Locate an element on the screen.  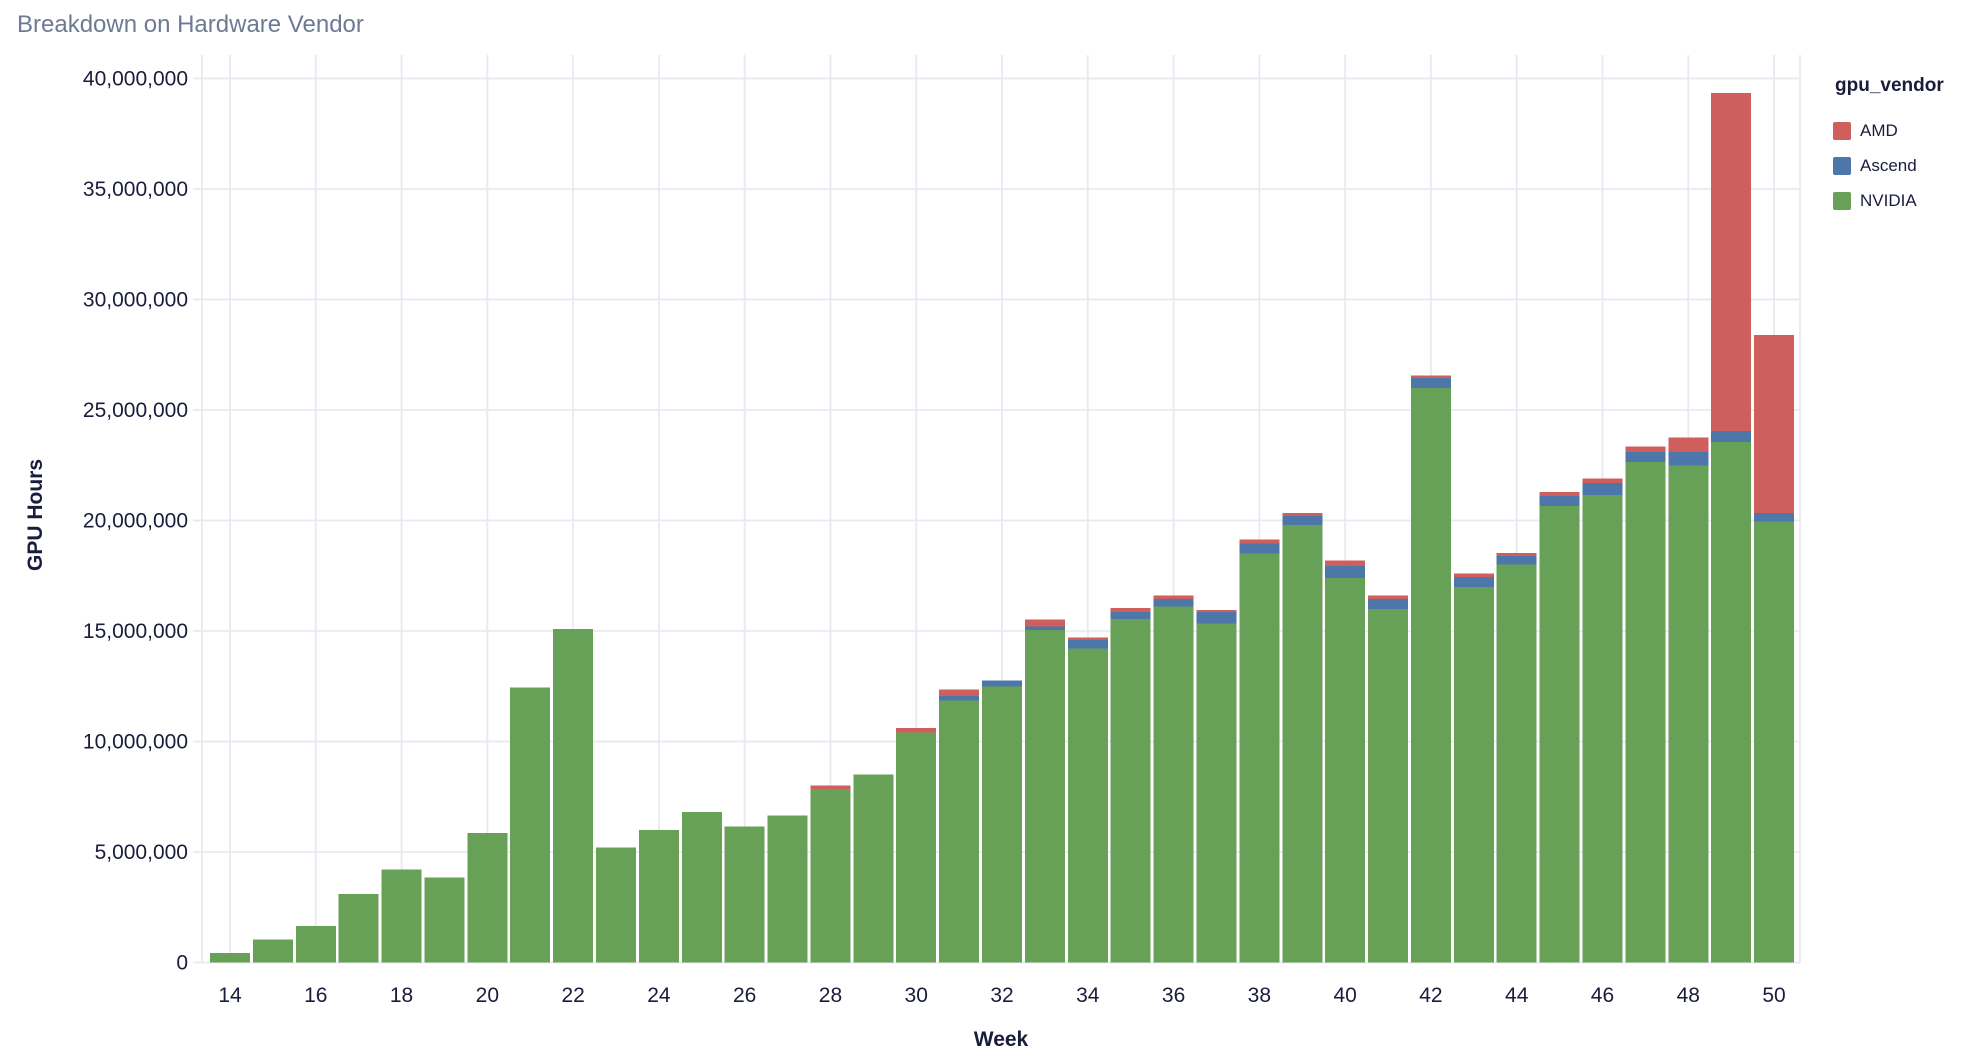
legend-item-AMD: AMD is located at coordinates (1903, 130).